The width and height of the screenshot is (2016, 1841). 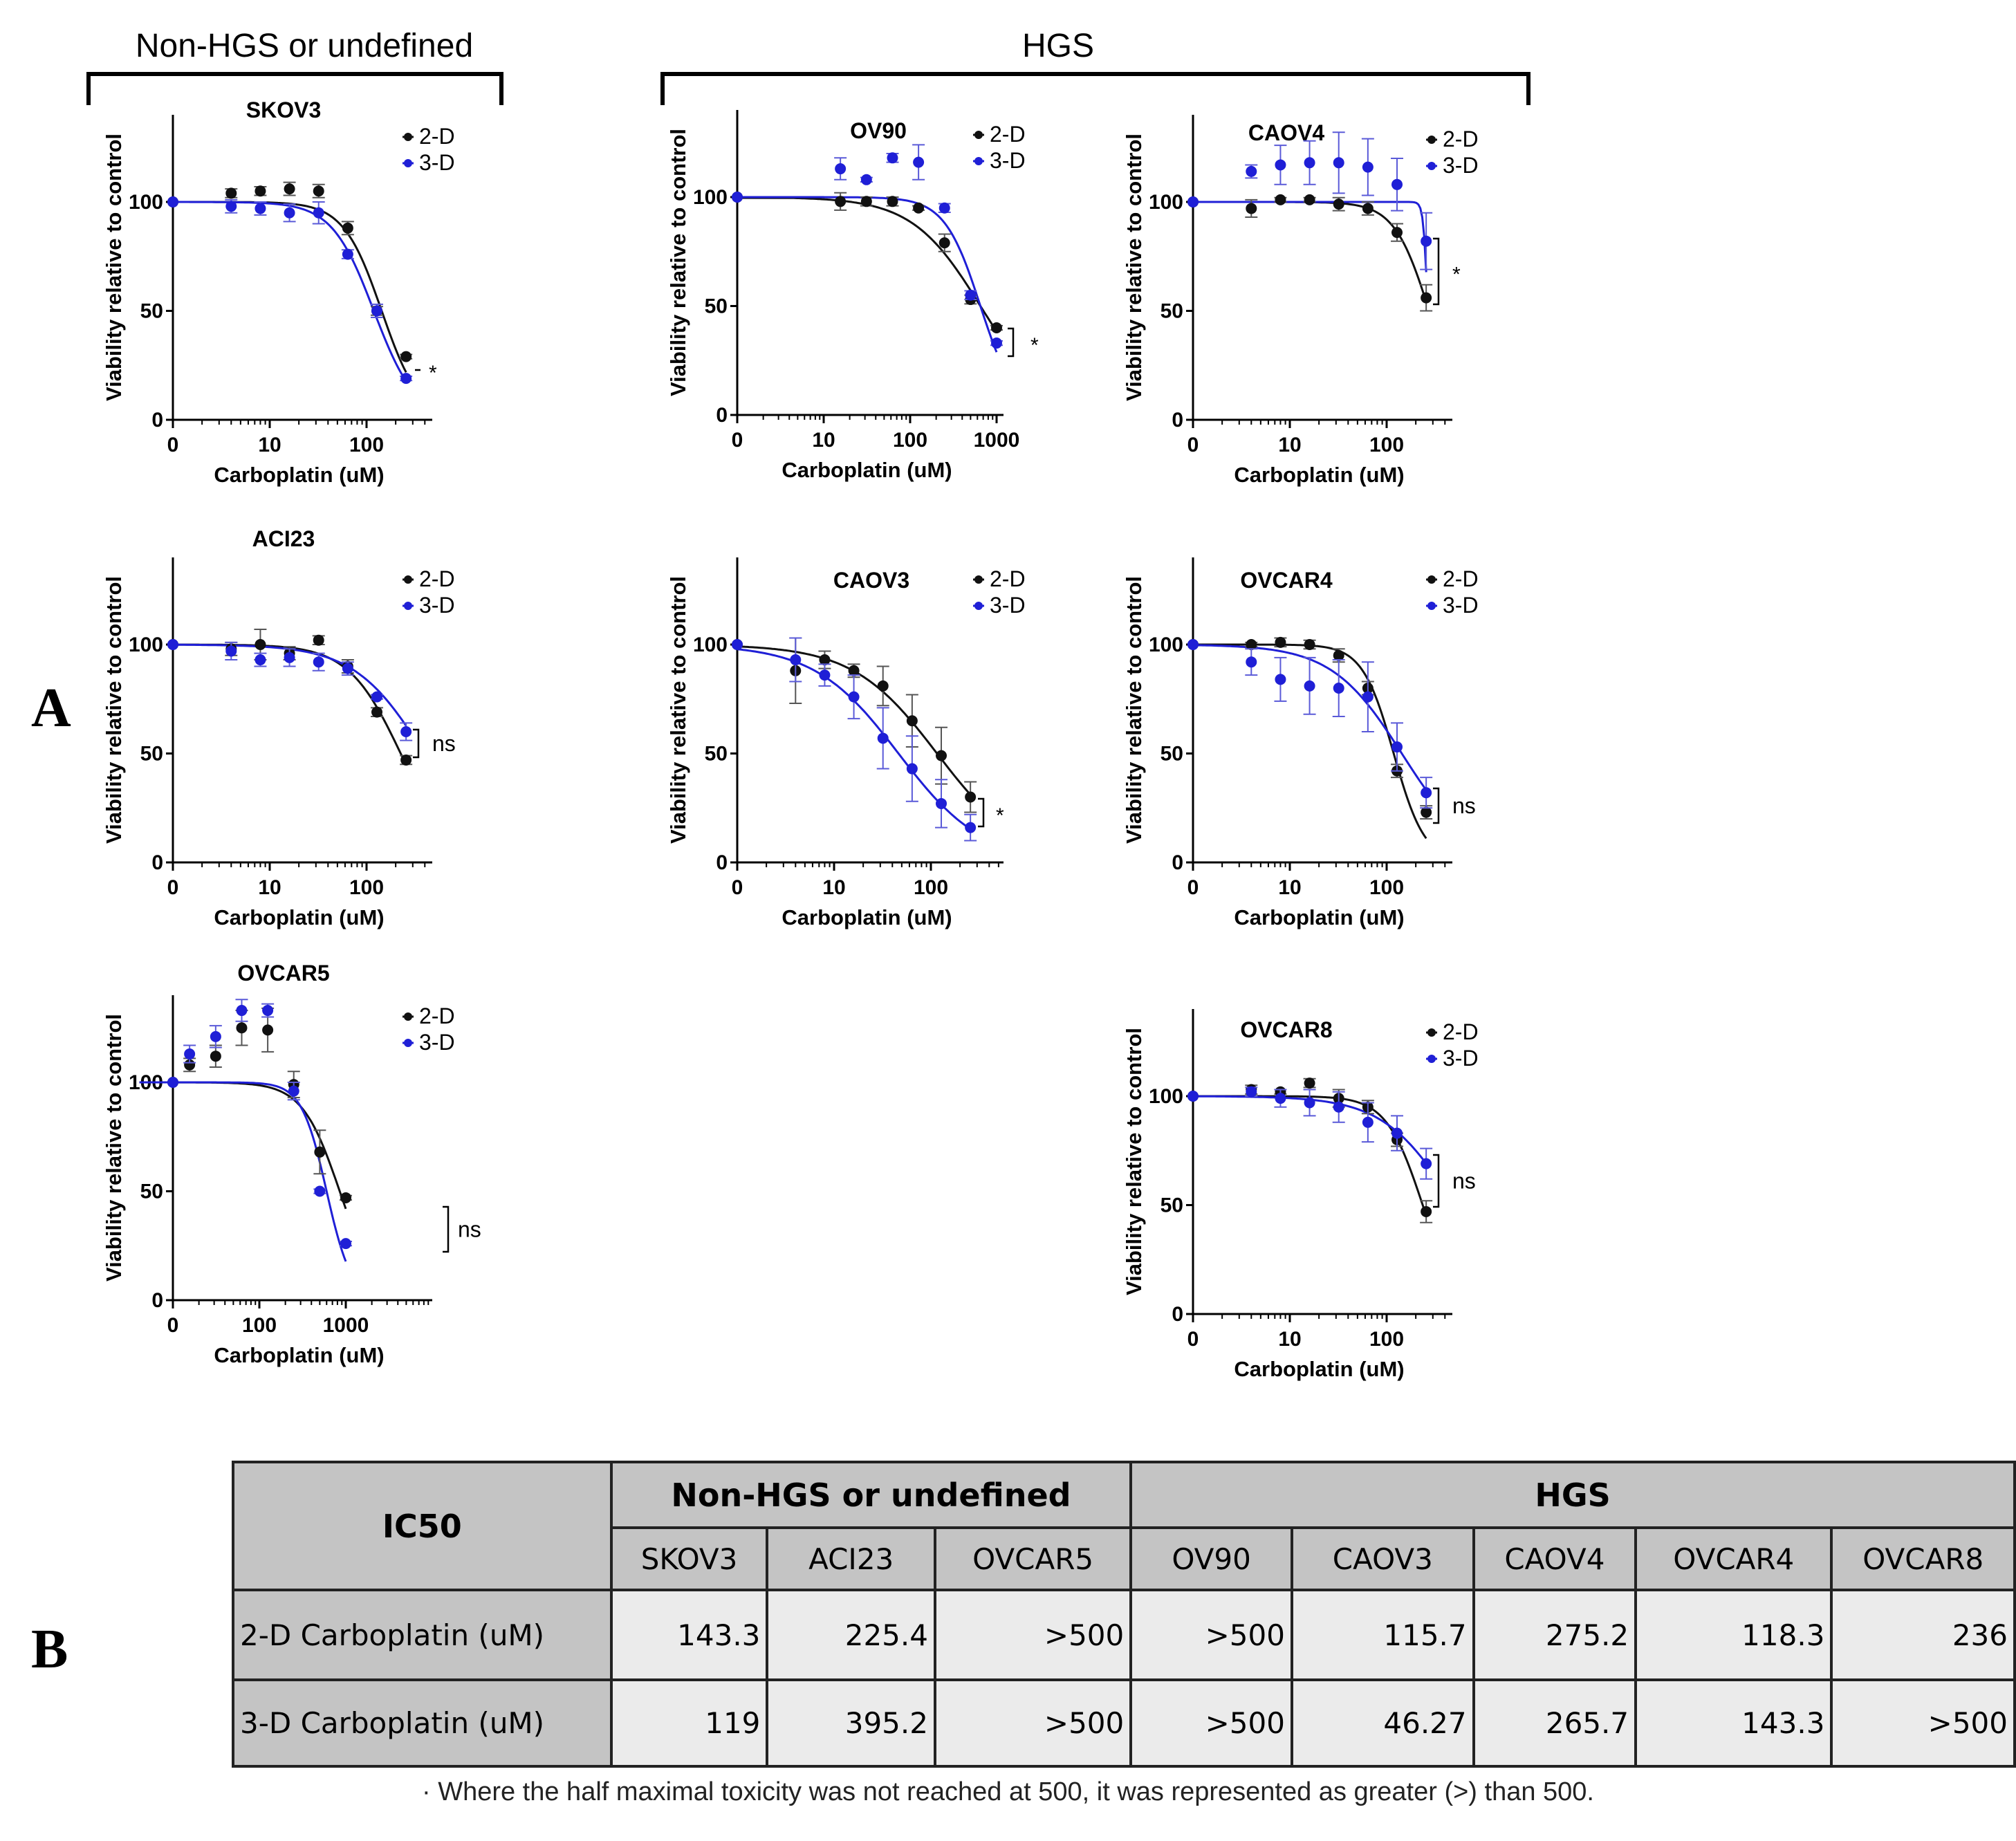 What do you see at coordinates (851, 1558) in the screenshot?
I see `table-col-header: ACI23` at bounding box center [851, 1558].